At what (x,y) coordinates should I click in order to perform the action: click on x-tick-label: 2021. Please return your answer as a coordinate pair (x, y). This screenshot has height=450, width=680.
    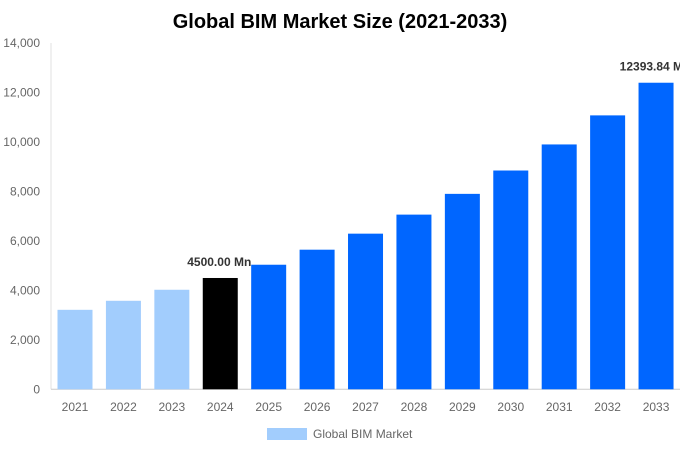
    Looking at the image, I should click on (75, 407).